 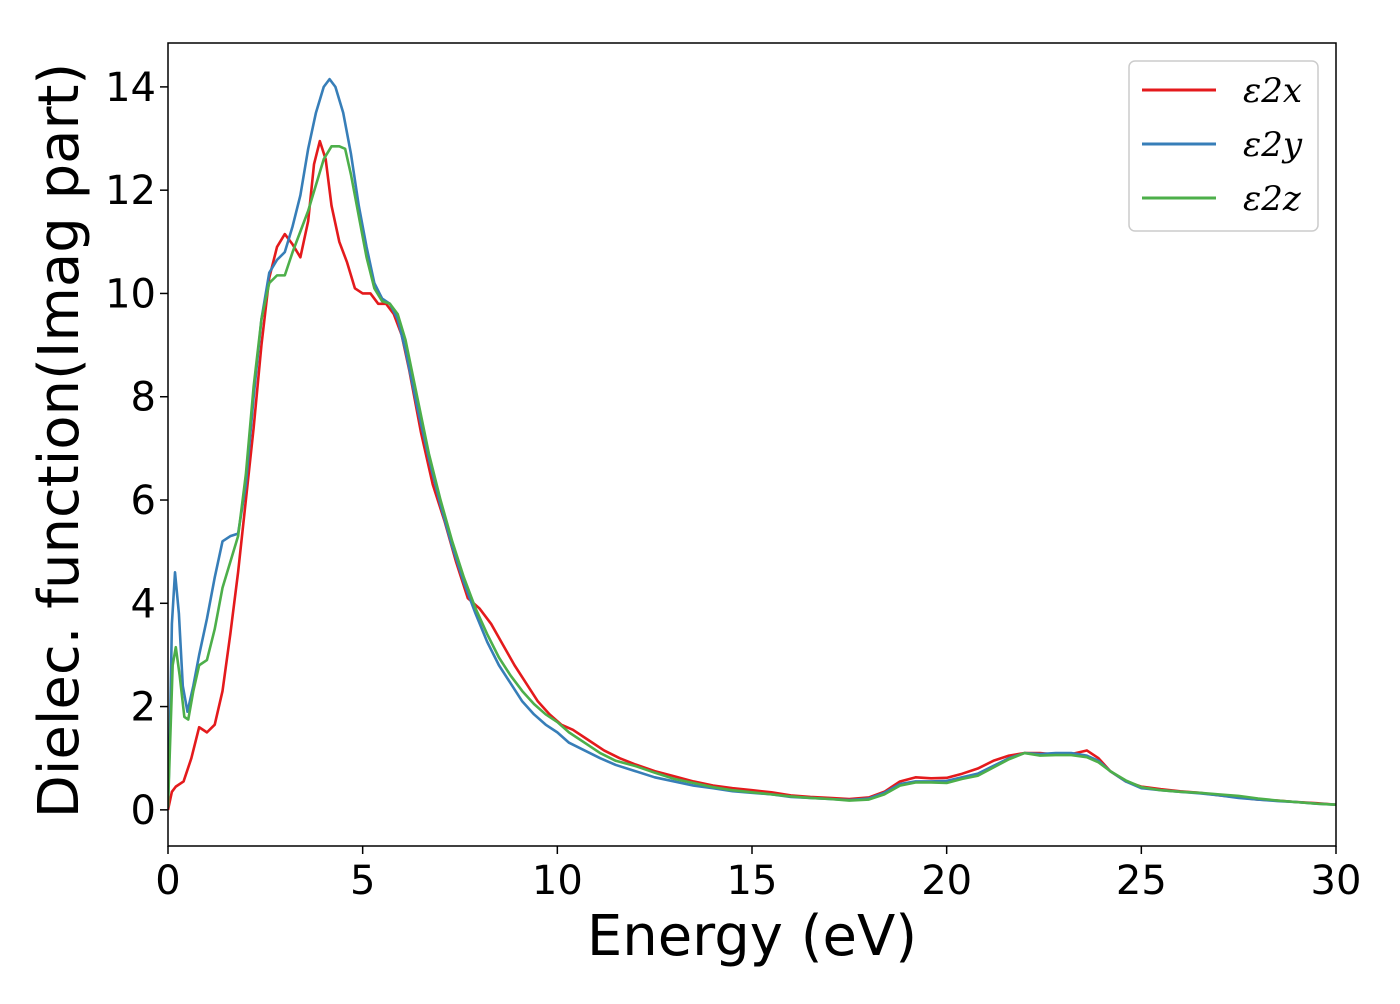 What do you see at coordinates (1336, 881) in the screenshot?
I see `x-tick-label: 30` at bounding box center [1336, 881].